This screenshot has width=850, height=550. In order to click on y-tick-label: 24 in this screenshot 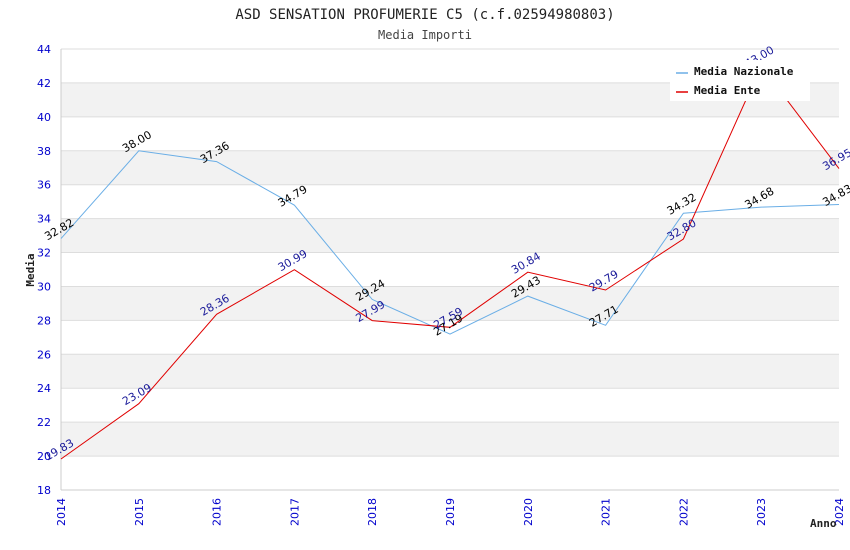, I will do `click(44, 388)`.